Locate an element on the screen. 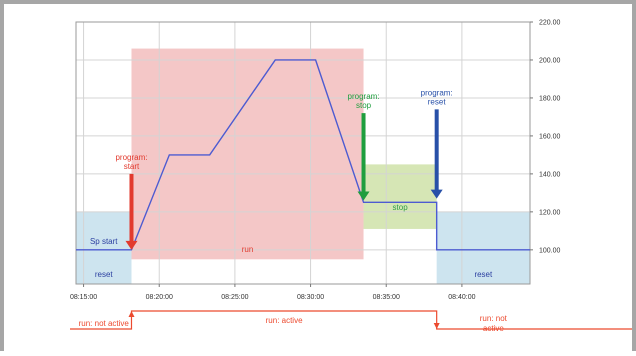 The image size is (636, 356). region-stop is located at coordinates (400, 196).